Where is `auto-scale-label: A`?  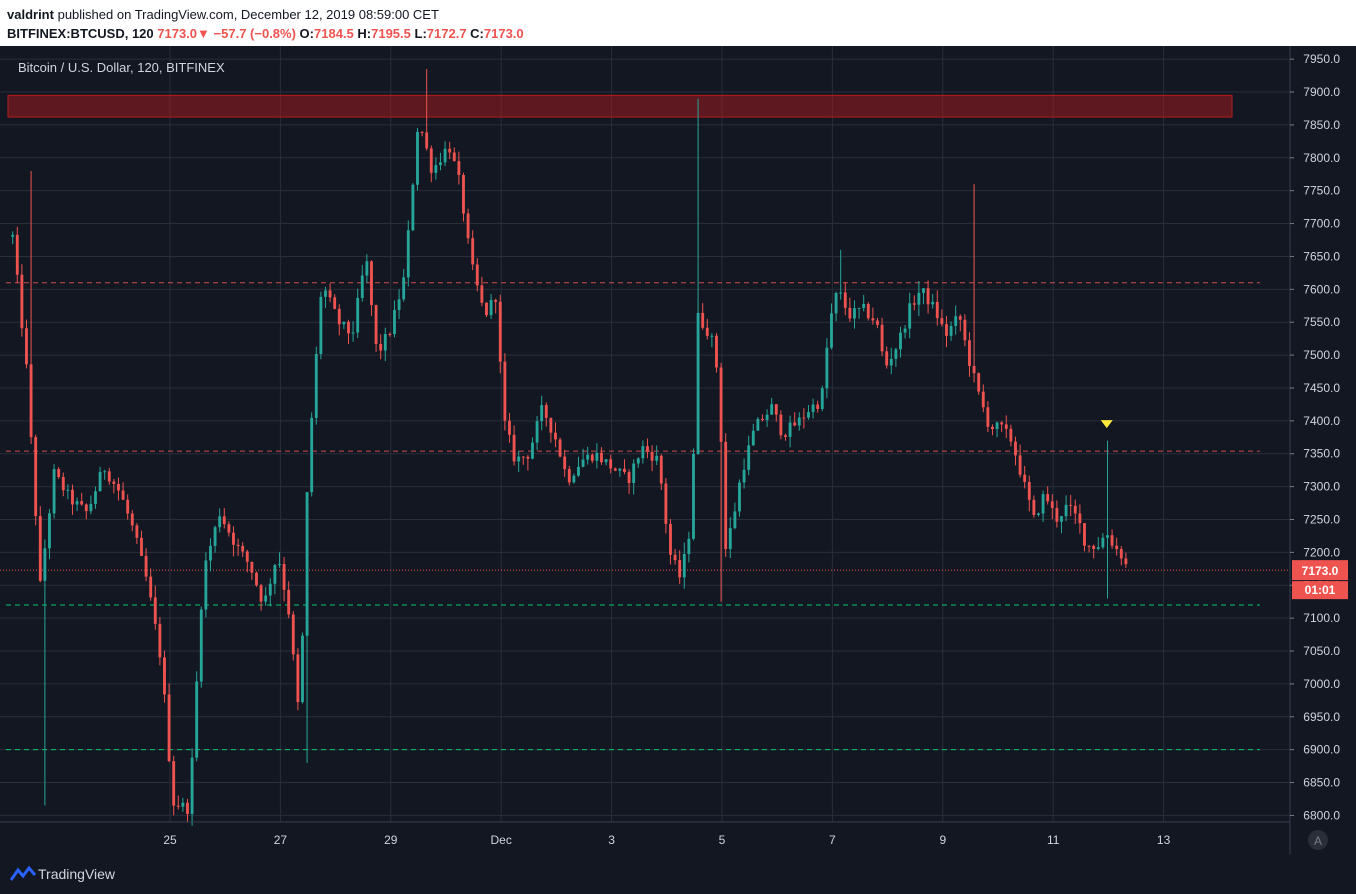 auto-scale-label: A is located at coordinates (1318, 841).